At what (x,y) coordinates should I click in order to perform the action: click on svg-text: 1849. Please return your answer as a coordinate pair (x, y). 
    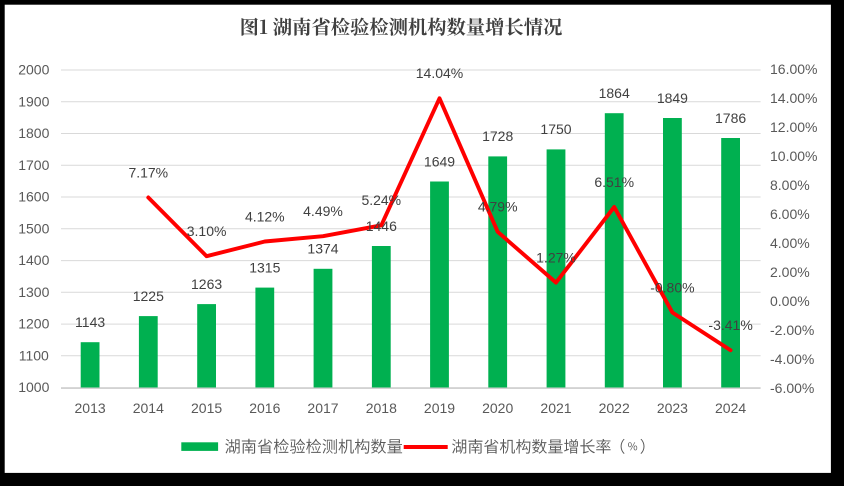
    Looking at the image, I should click on (672, 98).